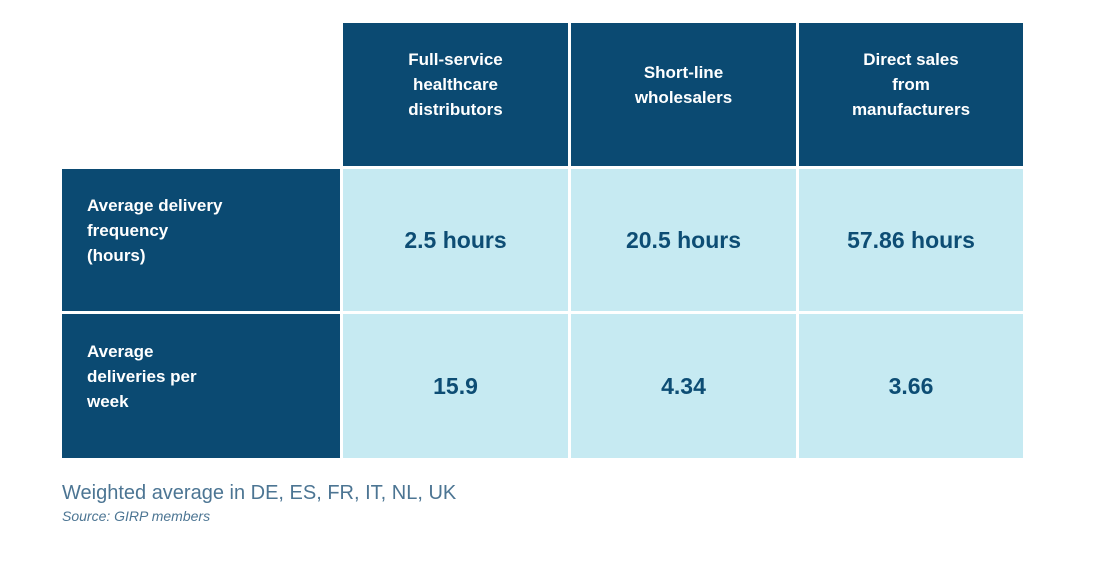 This screenshot has height=566, width=1094. What do you see at coordinates (201, 386) in the screenshot?
I see `row-header-deliveries-per-week: Average deliveries per week` at bounding box center [201, 386].